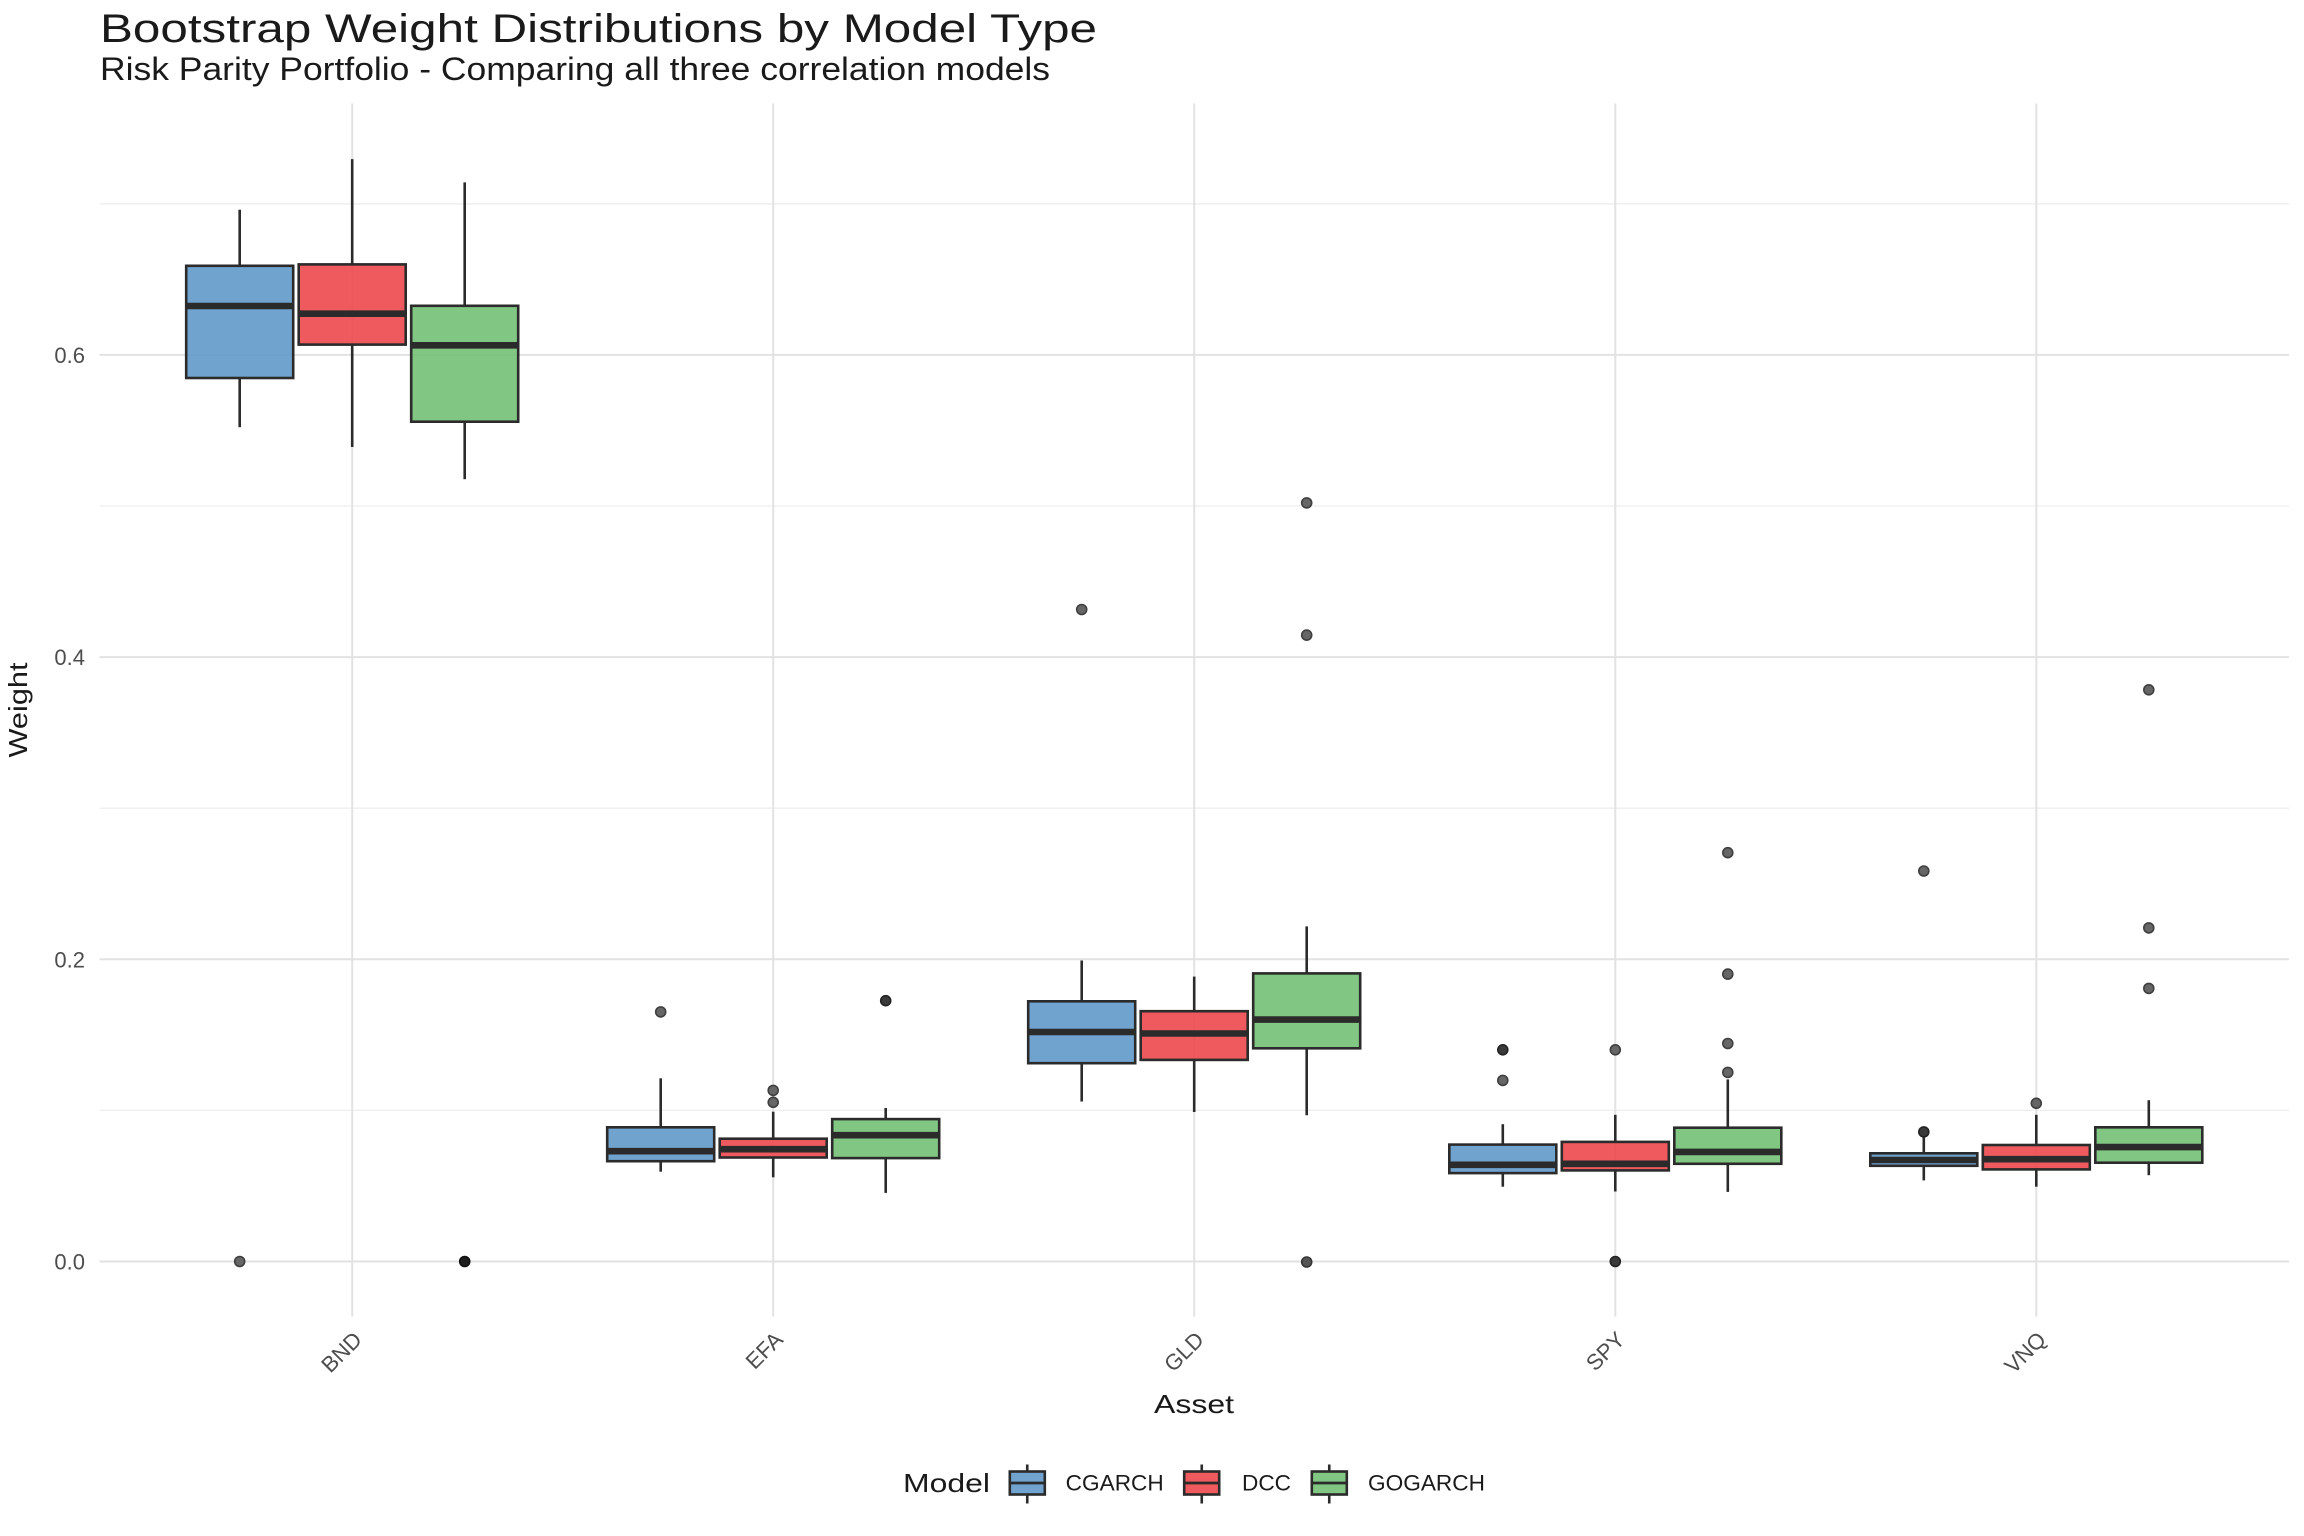 The height and width of the screenshot is (1536, 2304). What do you see at coordinates (946, 1483) in the screenshot?
I see `svg-text: Model` at bounding box center [946, 1483].